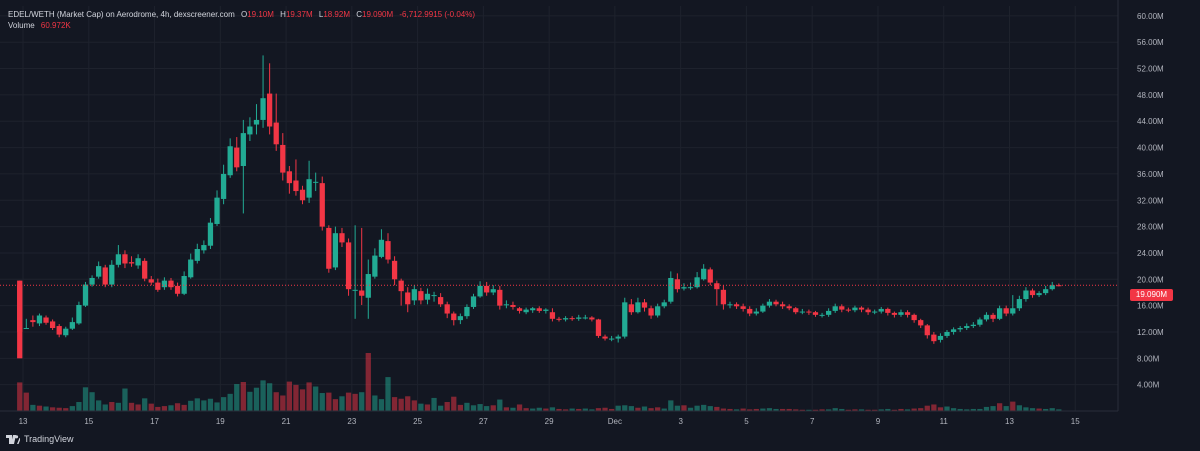 This screenshot has width=1200, height=451. Describe the element at coordinates (1009, 421) in the screenshot. I see `x-tick-label: 13` at that location.